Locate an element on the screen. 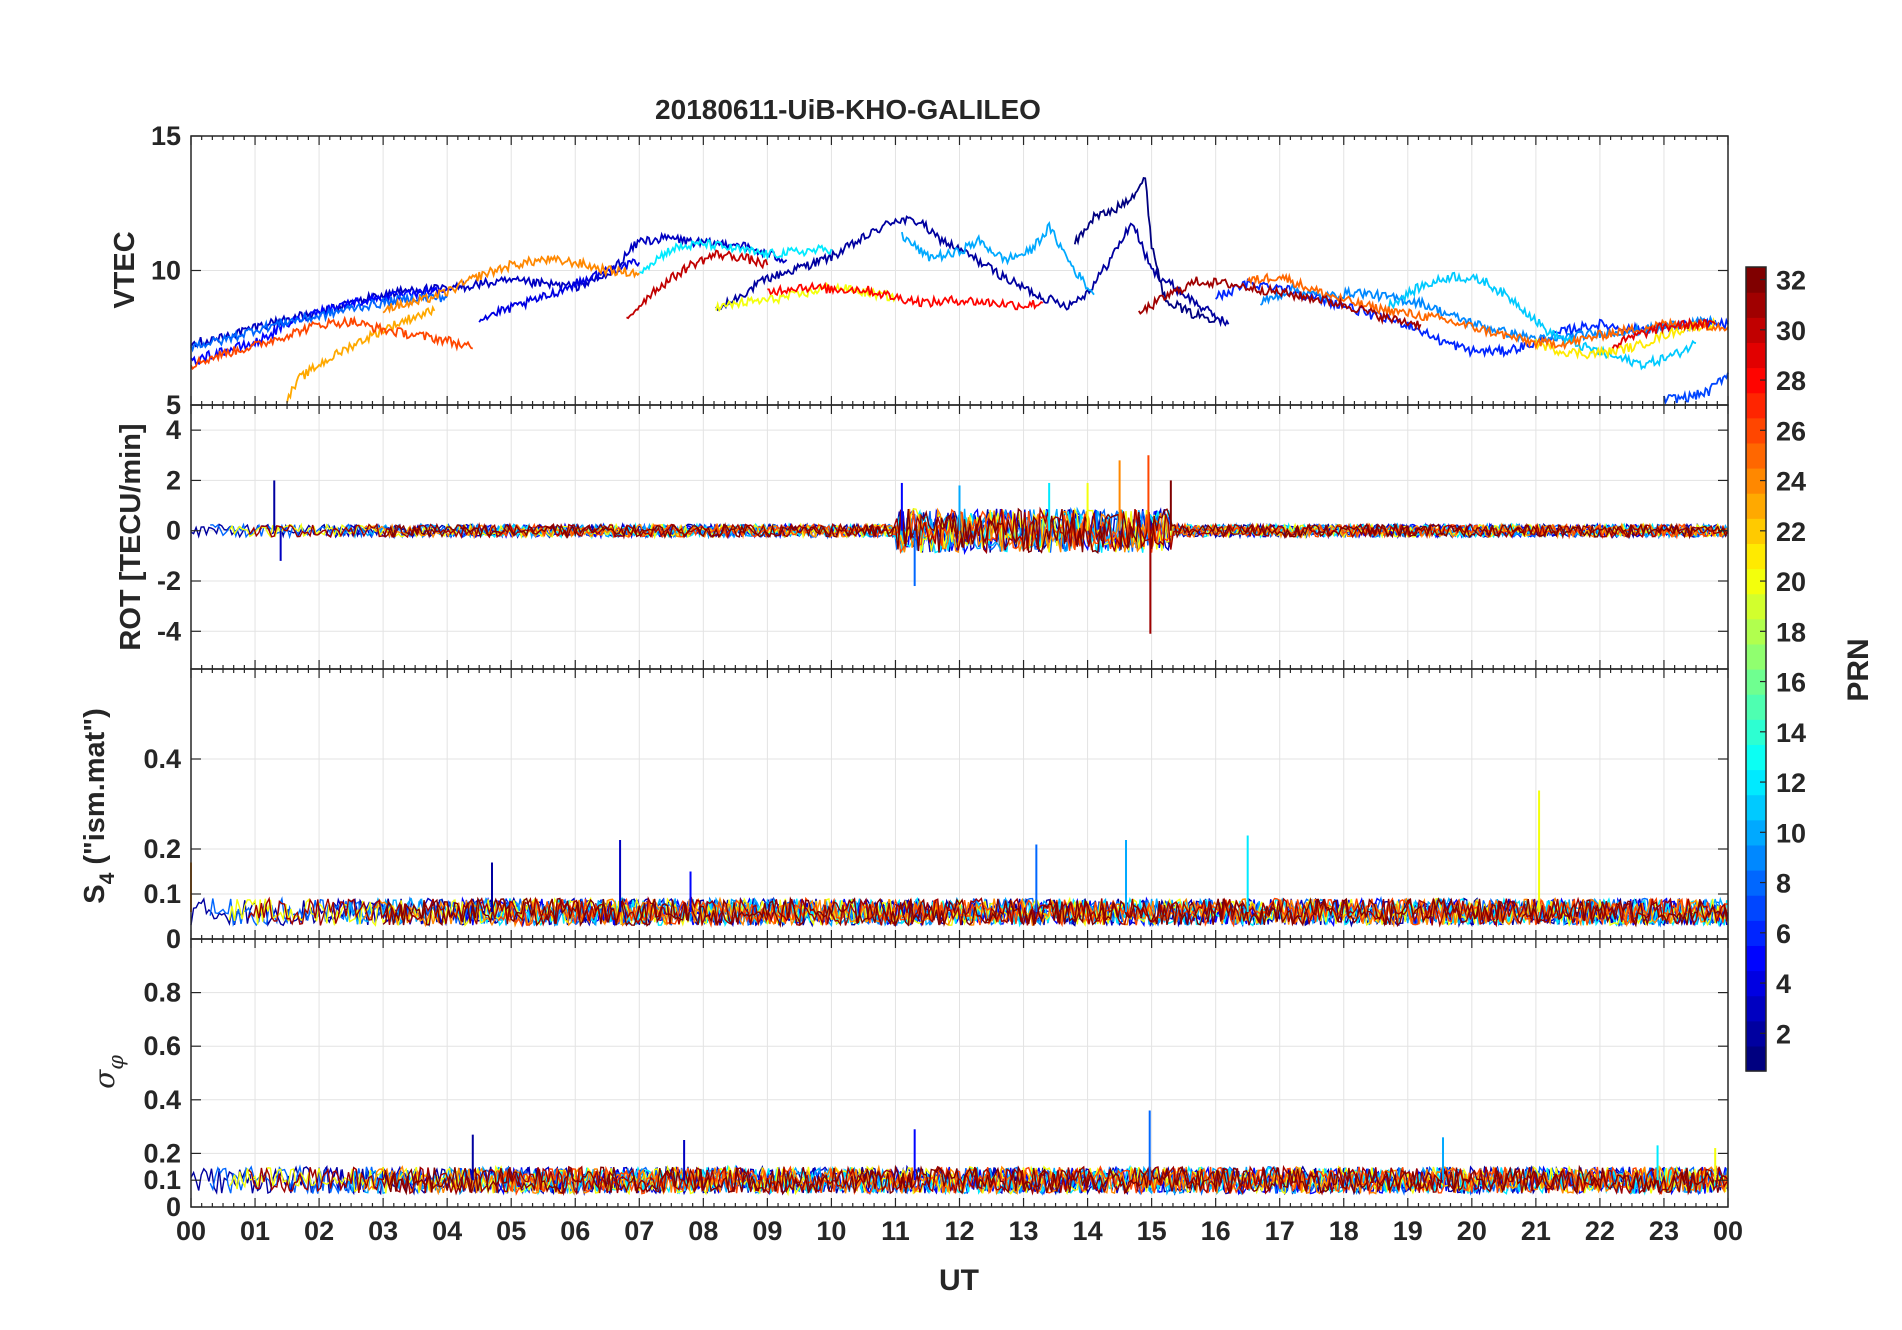 The image size is (1902, 1330). x-tick-label: 21 is located at coordinates (1536, 1231).